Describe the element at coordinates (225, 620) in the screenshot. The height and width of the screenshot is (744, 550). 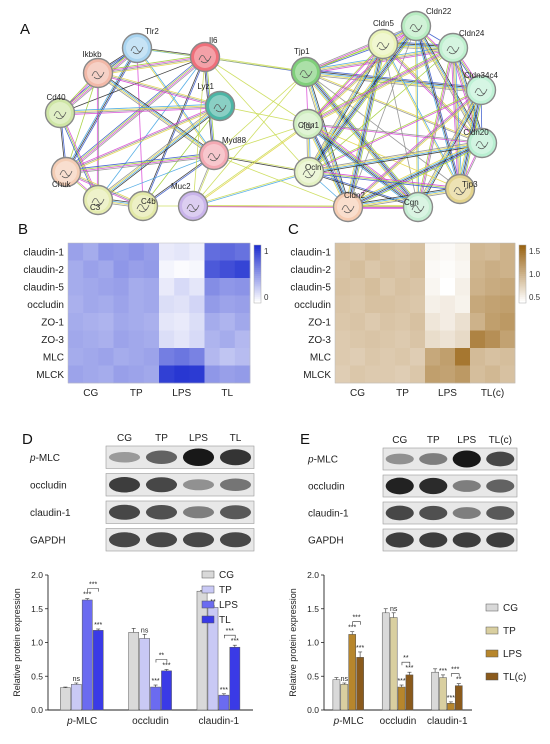
I see `legend-label: TL` at that location.